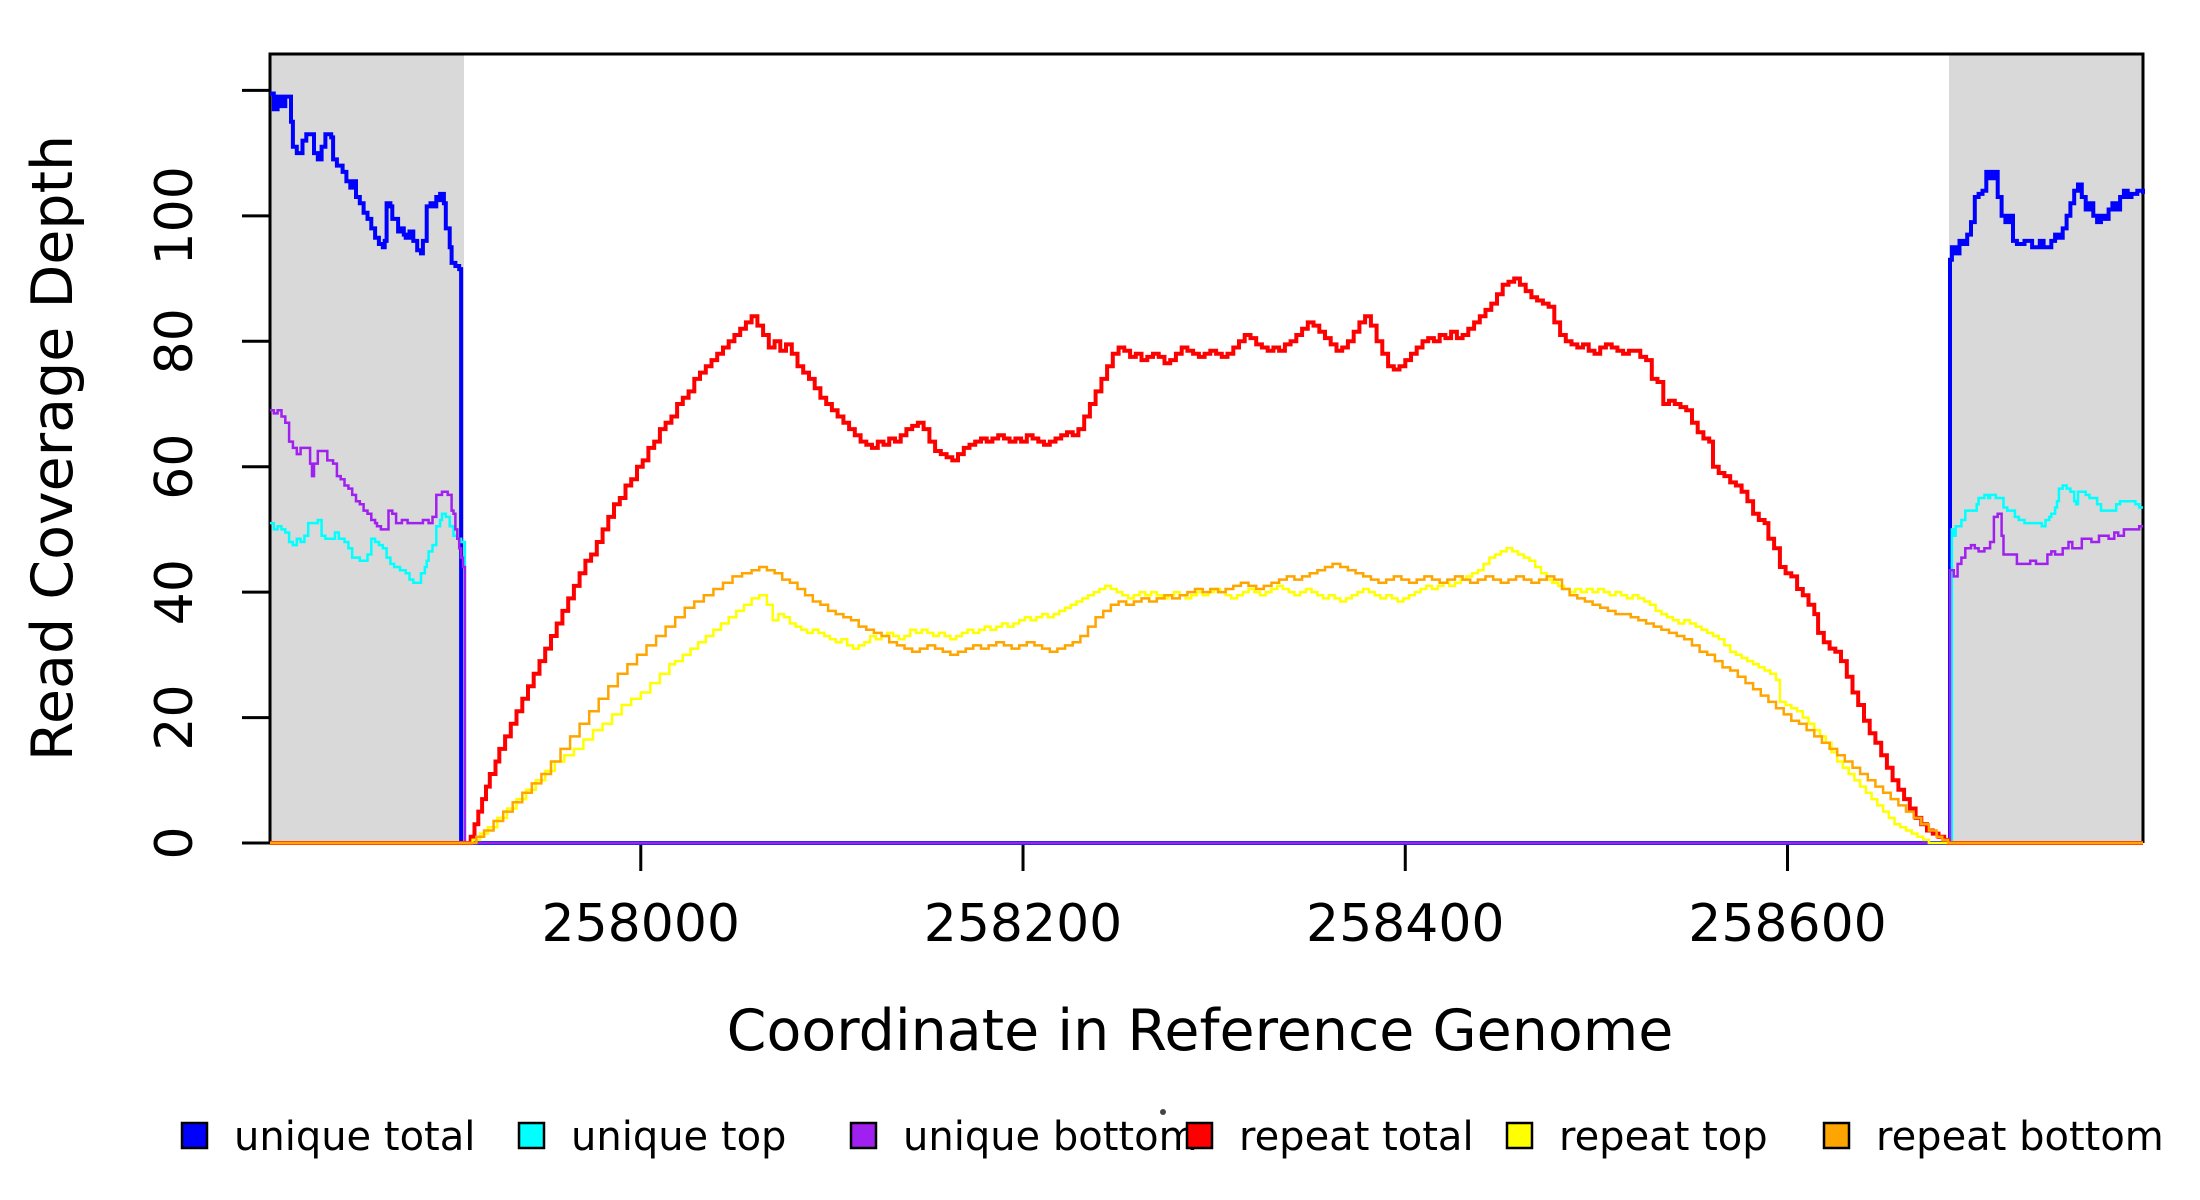 This screenshot has width=2200, height=1200. Describe the element at coordinates (354, 1137) in the screenshot. I see `legend-label: unique total` at that location.